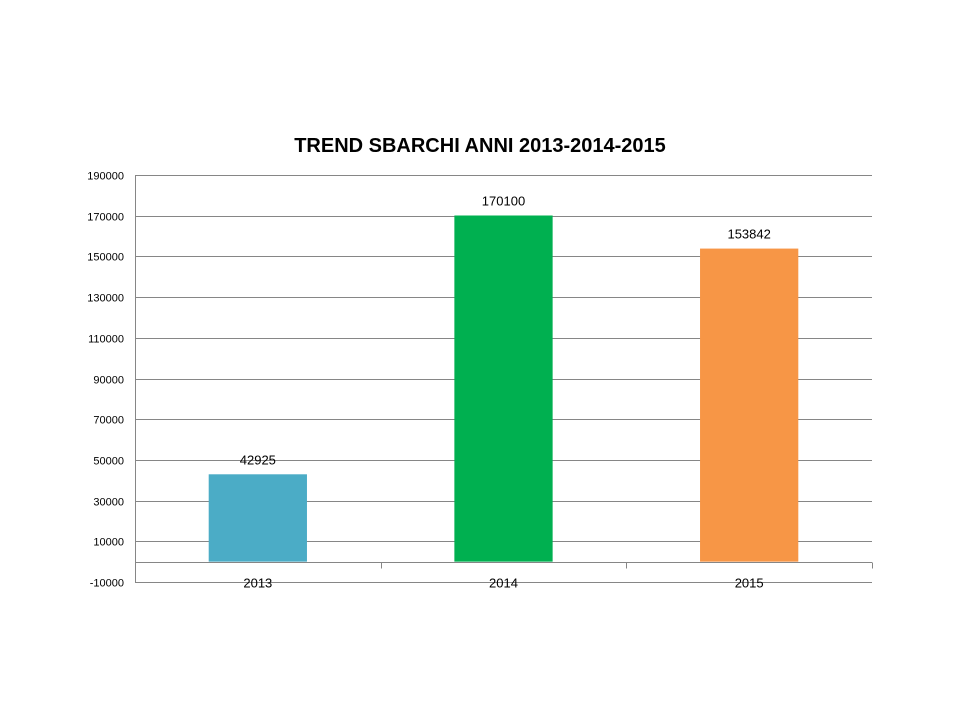  Describe the element at coordinates (257, 583) in the screenshot. I see `x-category-label: 2013` at that location.